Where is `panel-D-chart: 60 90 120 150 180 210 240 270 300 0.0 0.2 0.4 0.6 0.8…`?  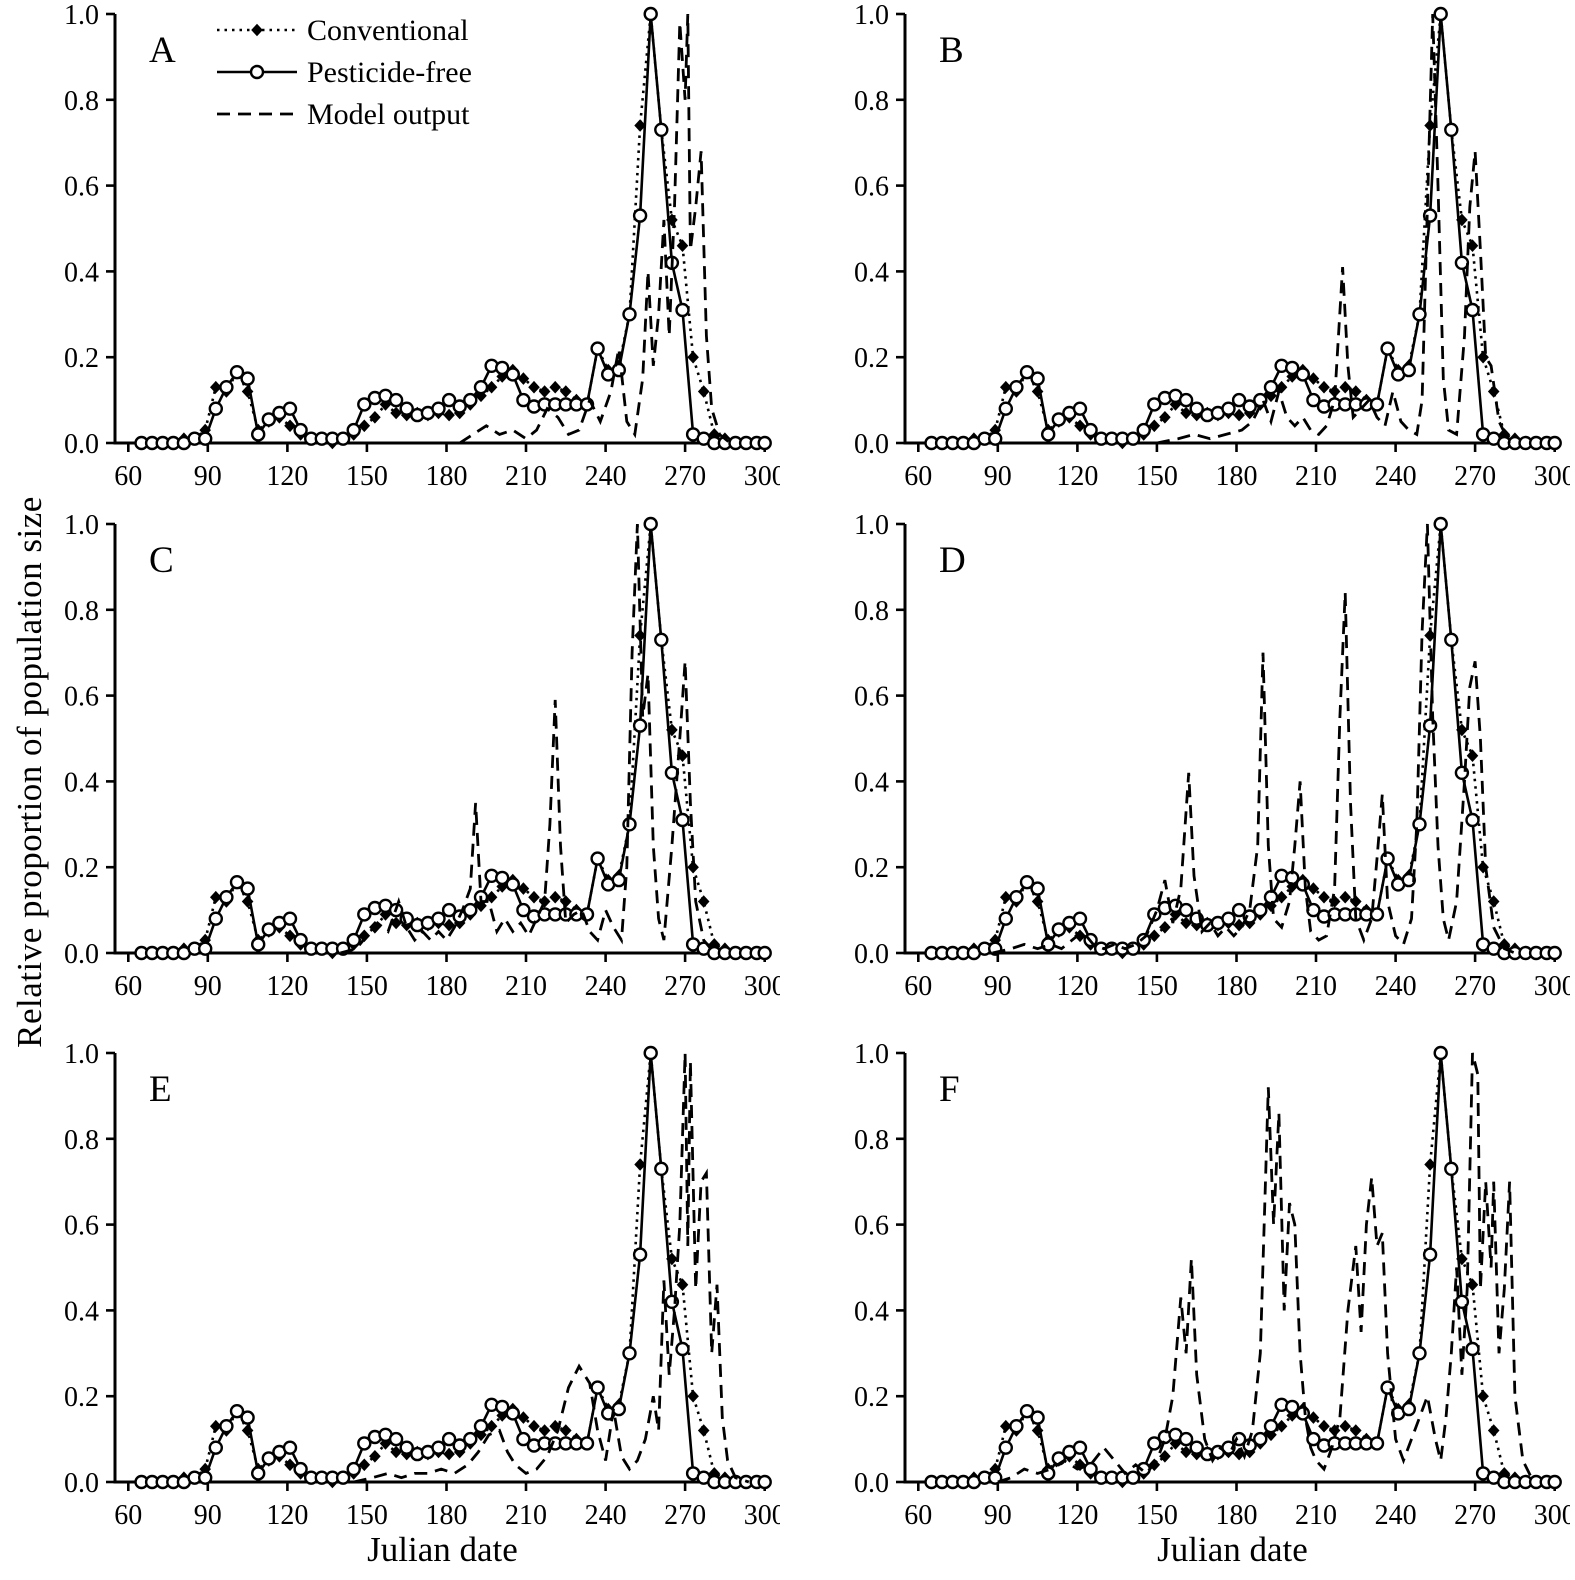 panel-D-chart: 60 90 120 150 180 210 240 270 300 0.0 0.2 0.4 0.6 0.8… is located at coordinates (1214, 756).